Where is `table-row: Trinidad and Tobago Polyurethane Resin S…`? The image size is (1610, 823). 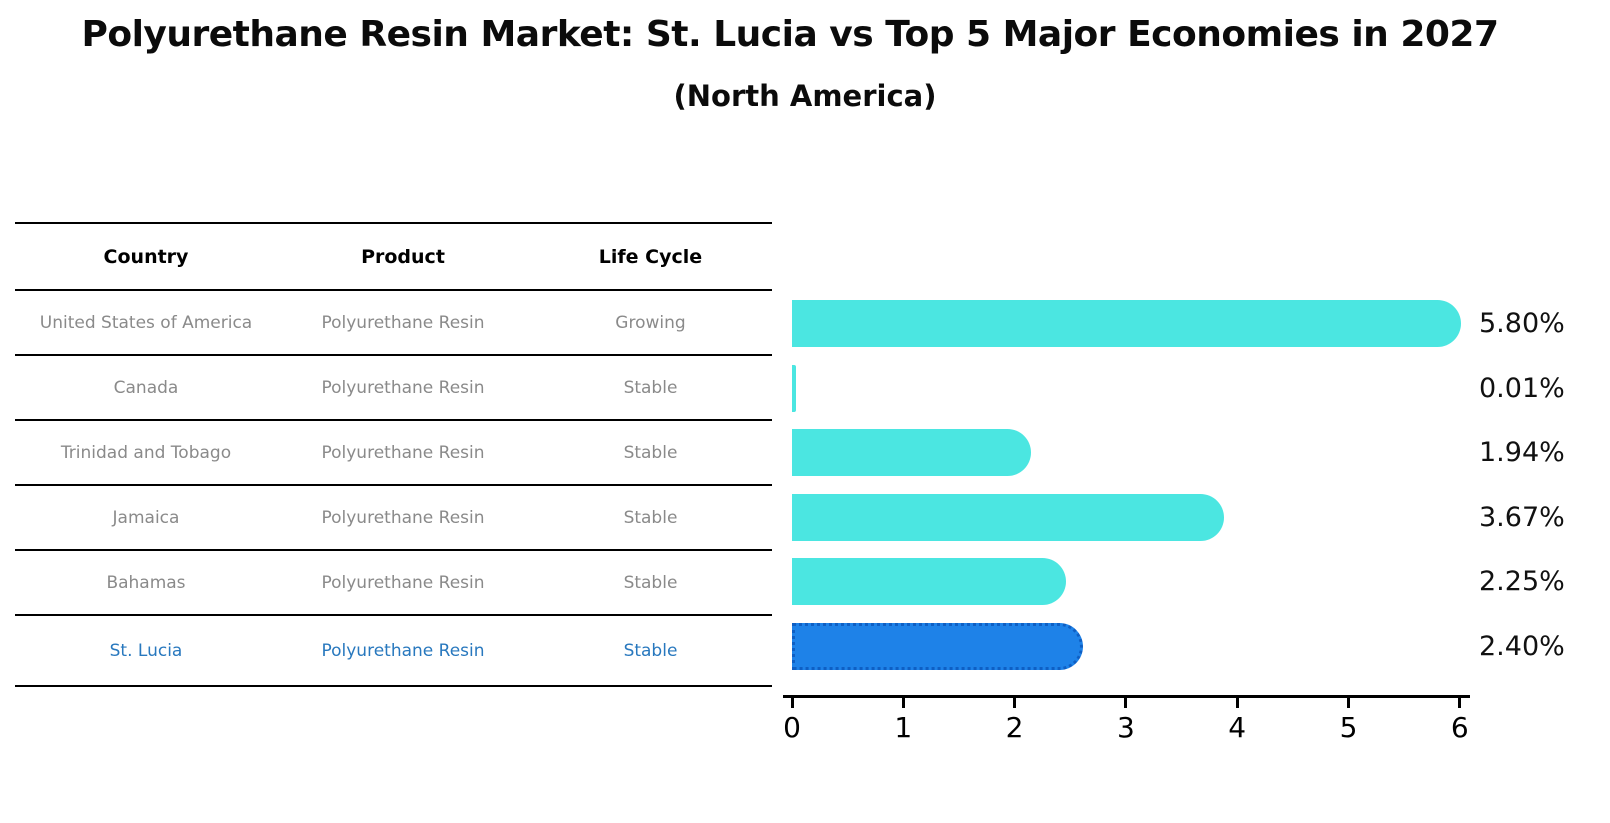
table-row: Trinidad and Tobago Polyurethane Resin S… is located at coordinates (393, 453).